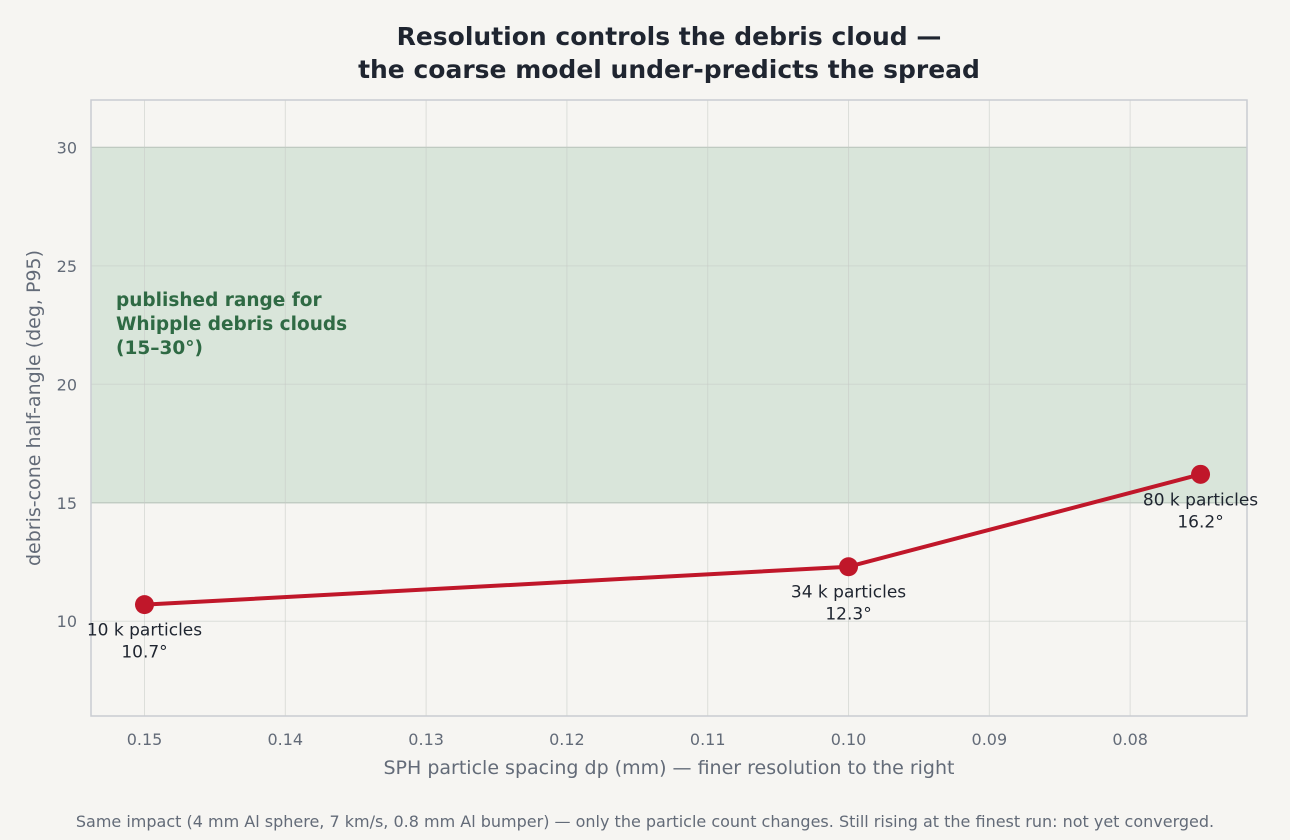 Image resolution: width=1290 pixels, height=840 pixels. What do you see at coordinates (708, 739) in the screenshot?
I see `x-tick-label: 0.11` at bounding box center [708, 739].